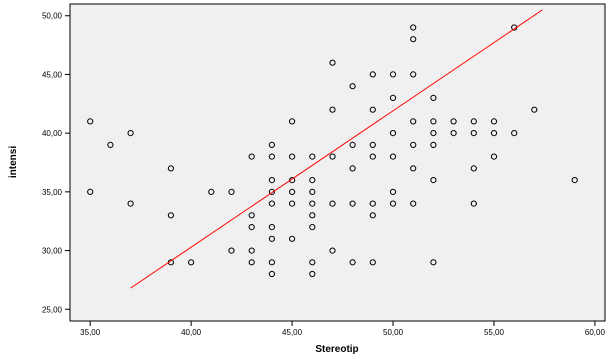 The height and width of the screenshot is (359, 608). I want to click on x-tick-label: 60,00, so click(595, 332).